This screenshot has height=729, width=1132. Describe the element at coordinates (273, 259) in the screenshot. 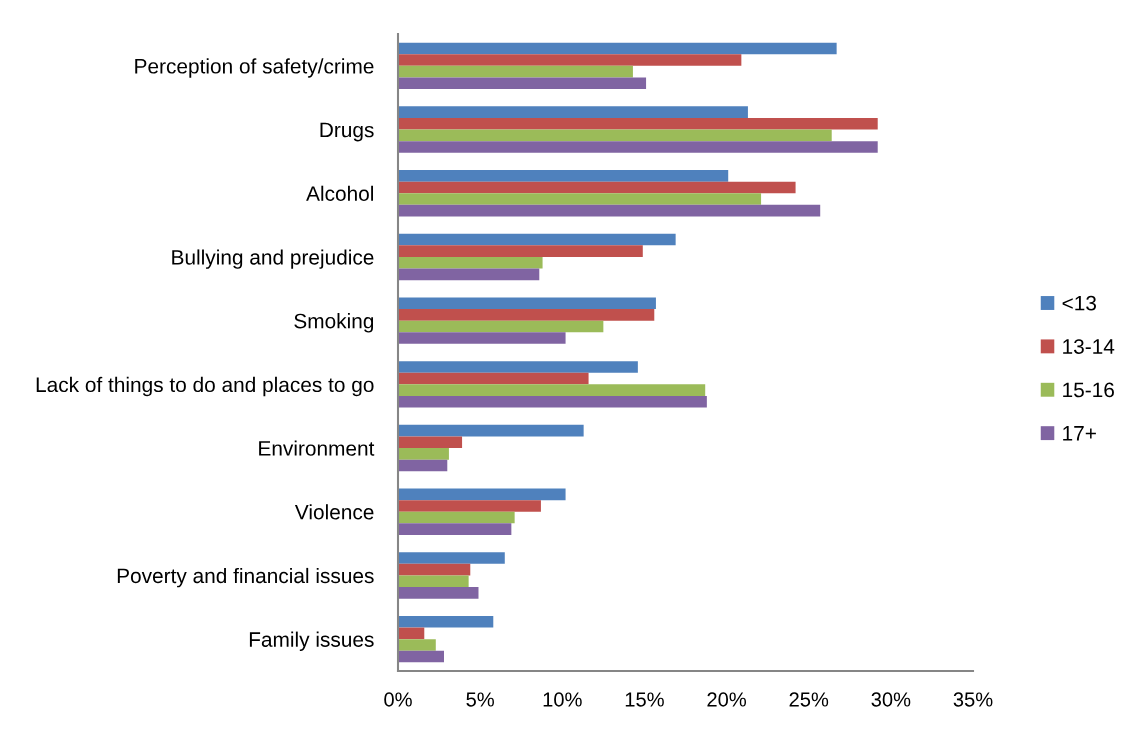

I see `y-tick-label: Bullying and prejudice` at that location.